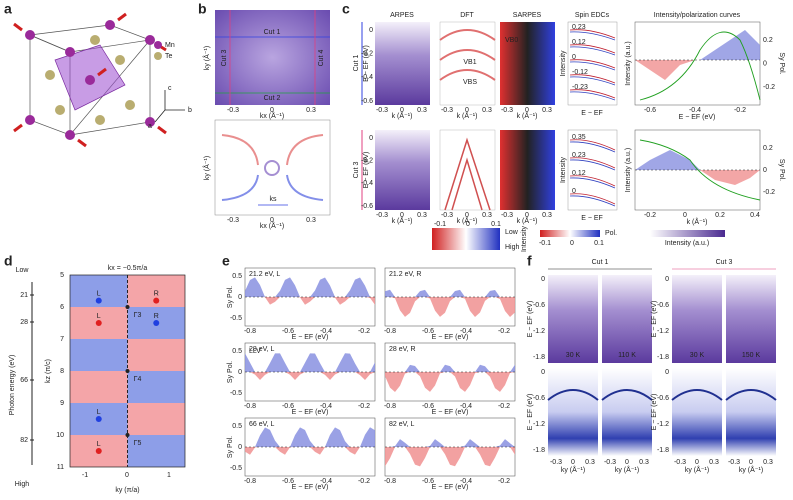 The image size is (793, 500). I want to click on label: 66 eV, L, so click(262, 424).